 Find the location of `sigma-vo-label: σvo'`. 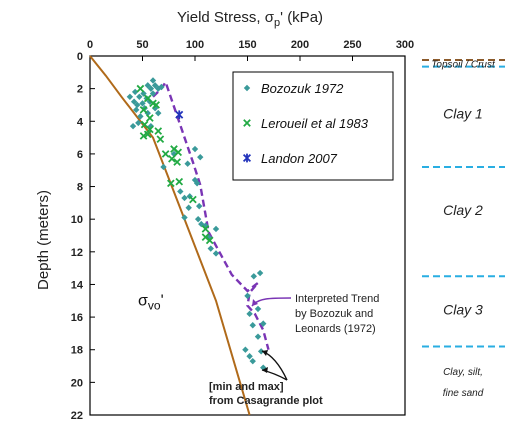

sigma-vo-label: σvo' is located at coordinates (151, 303).